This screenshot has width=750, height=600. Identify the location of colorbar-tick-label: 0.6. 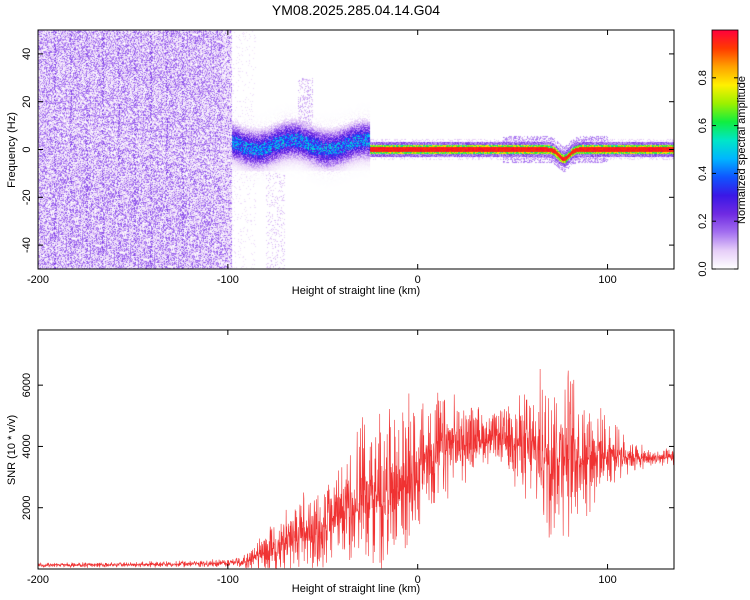
(703, 125).